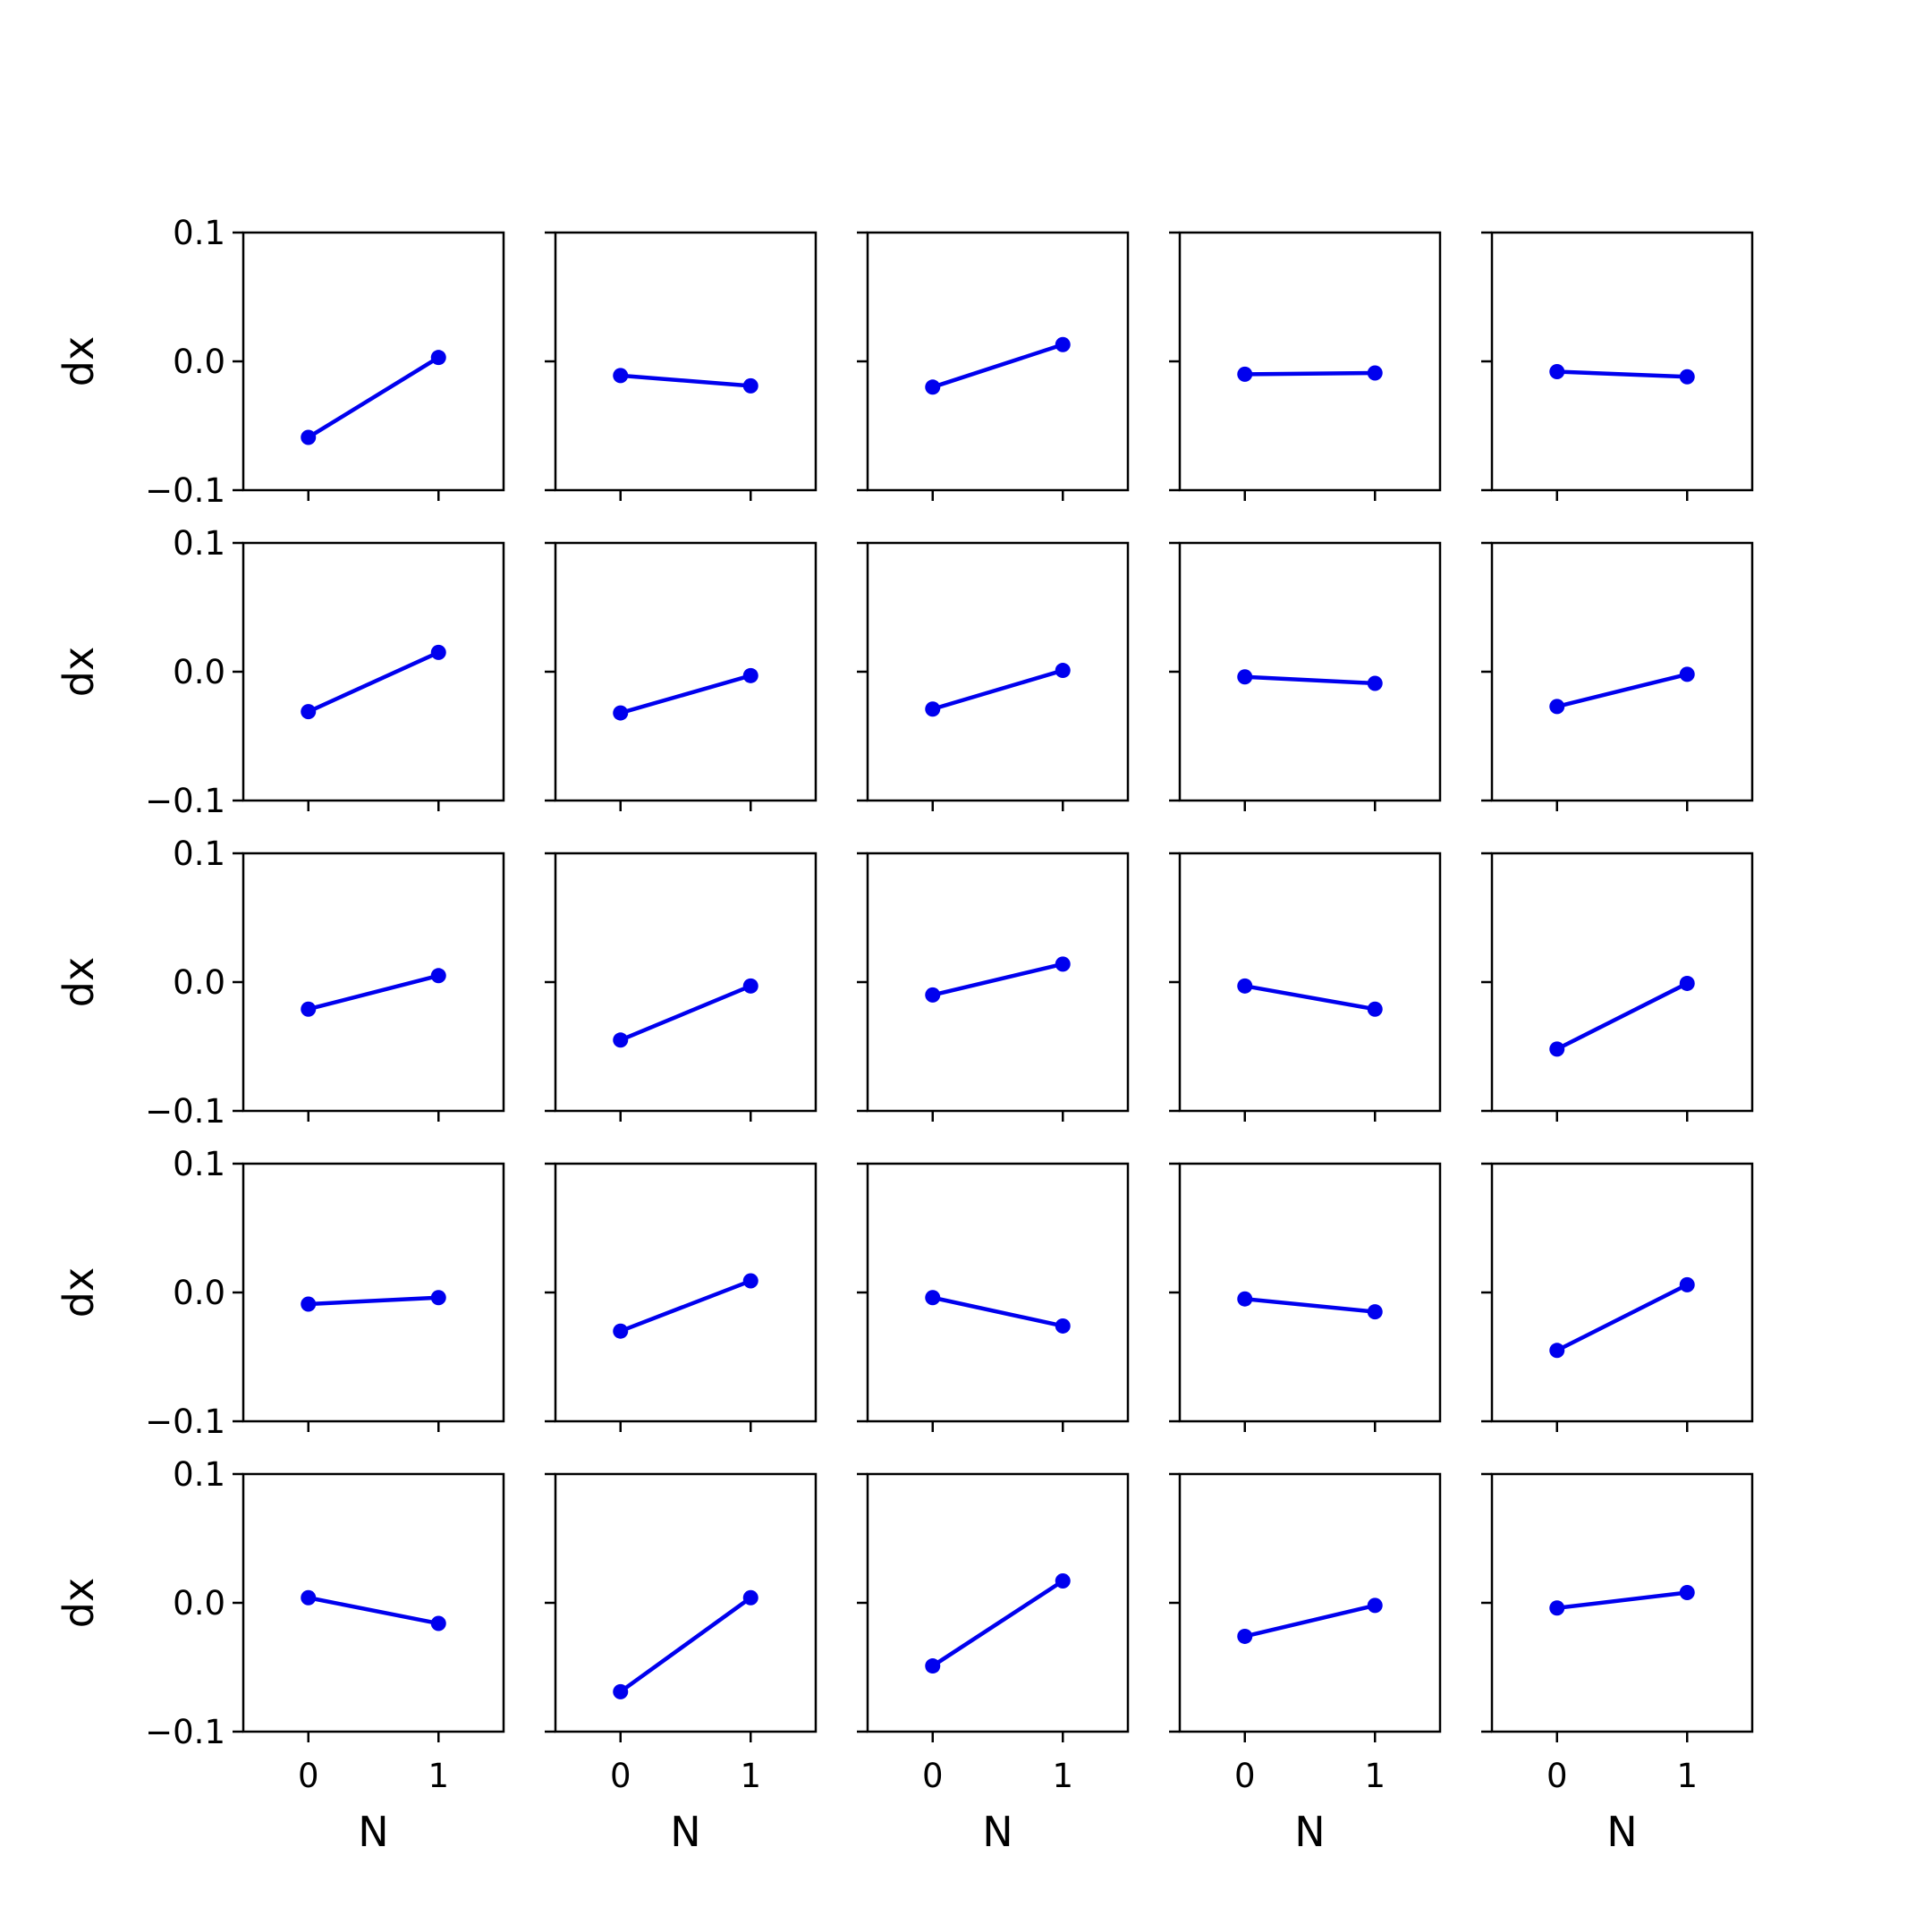  What do you see at coordinates (681, 1664) in the screenshot?
I see `subplot-r4-c1: 0 1 N` at bounding box center [681, 1664].